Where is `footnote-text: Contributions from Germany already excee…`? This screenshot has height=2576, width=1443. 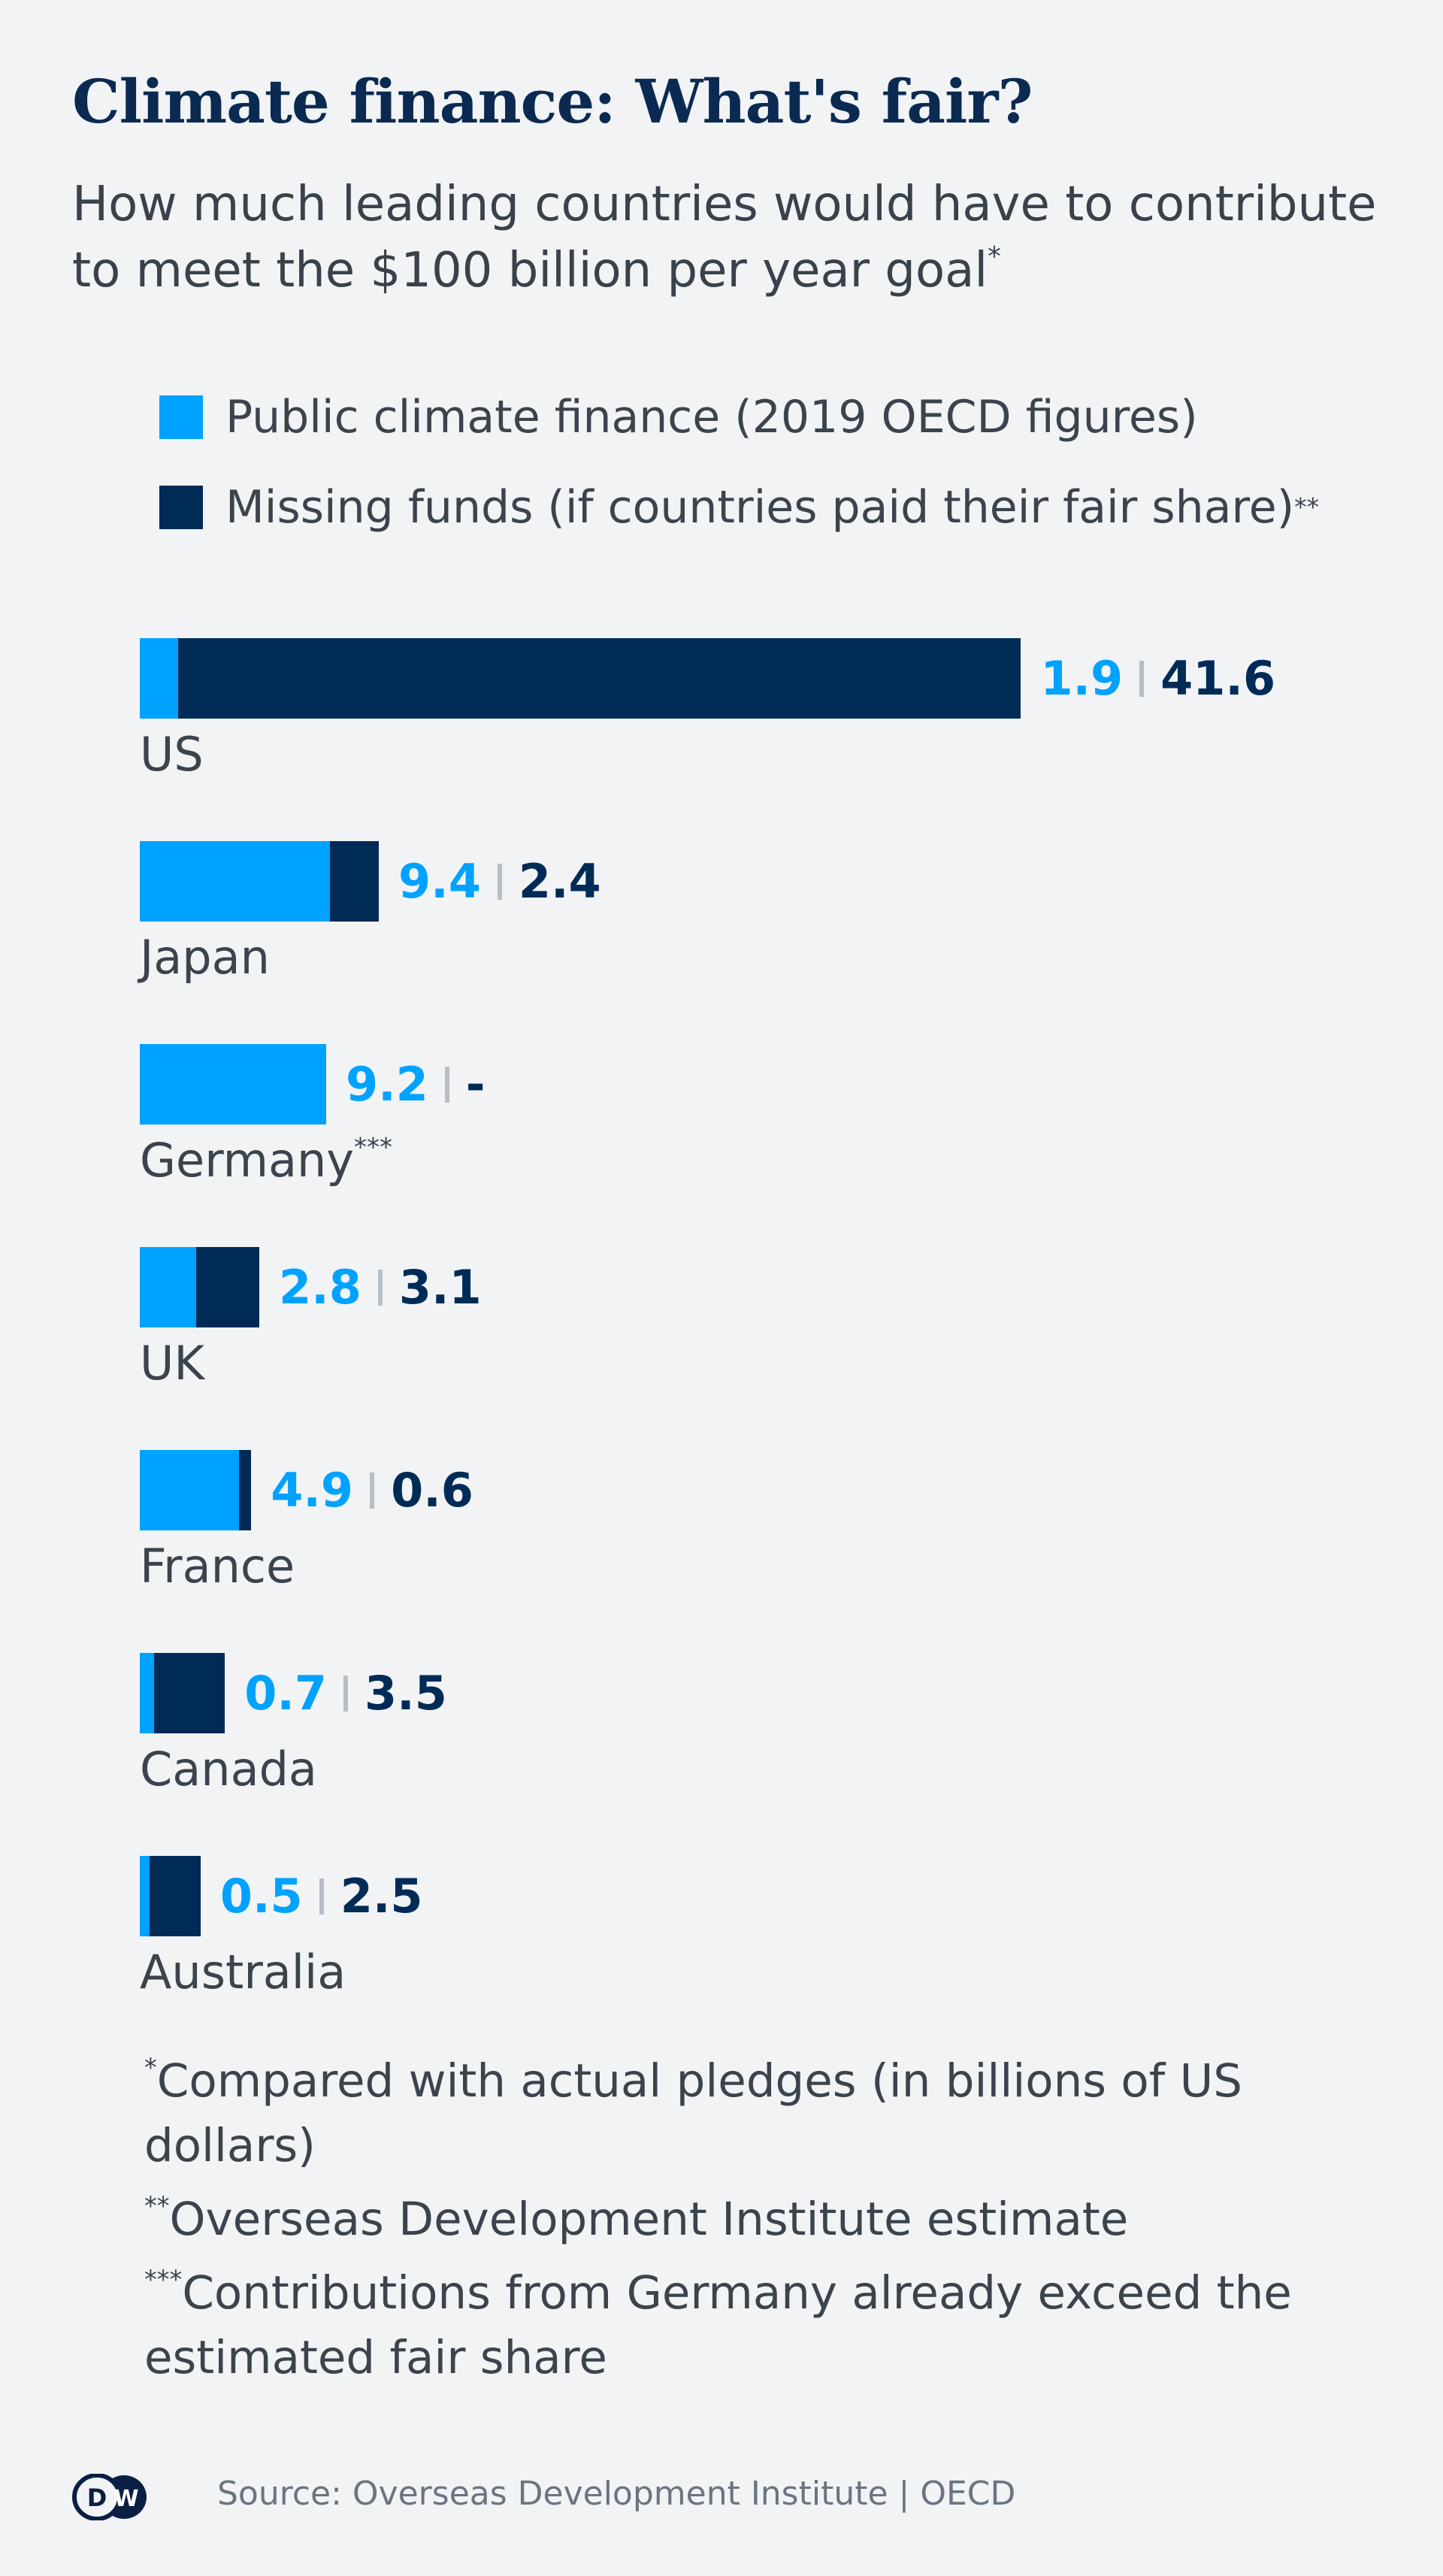
footnote-text: Contributions from Germany already excee… is located at coordinates (718, 2325).